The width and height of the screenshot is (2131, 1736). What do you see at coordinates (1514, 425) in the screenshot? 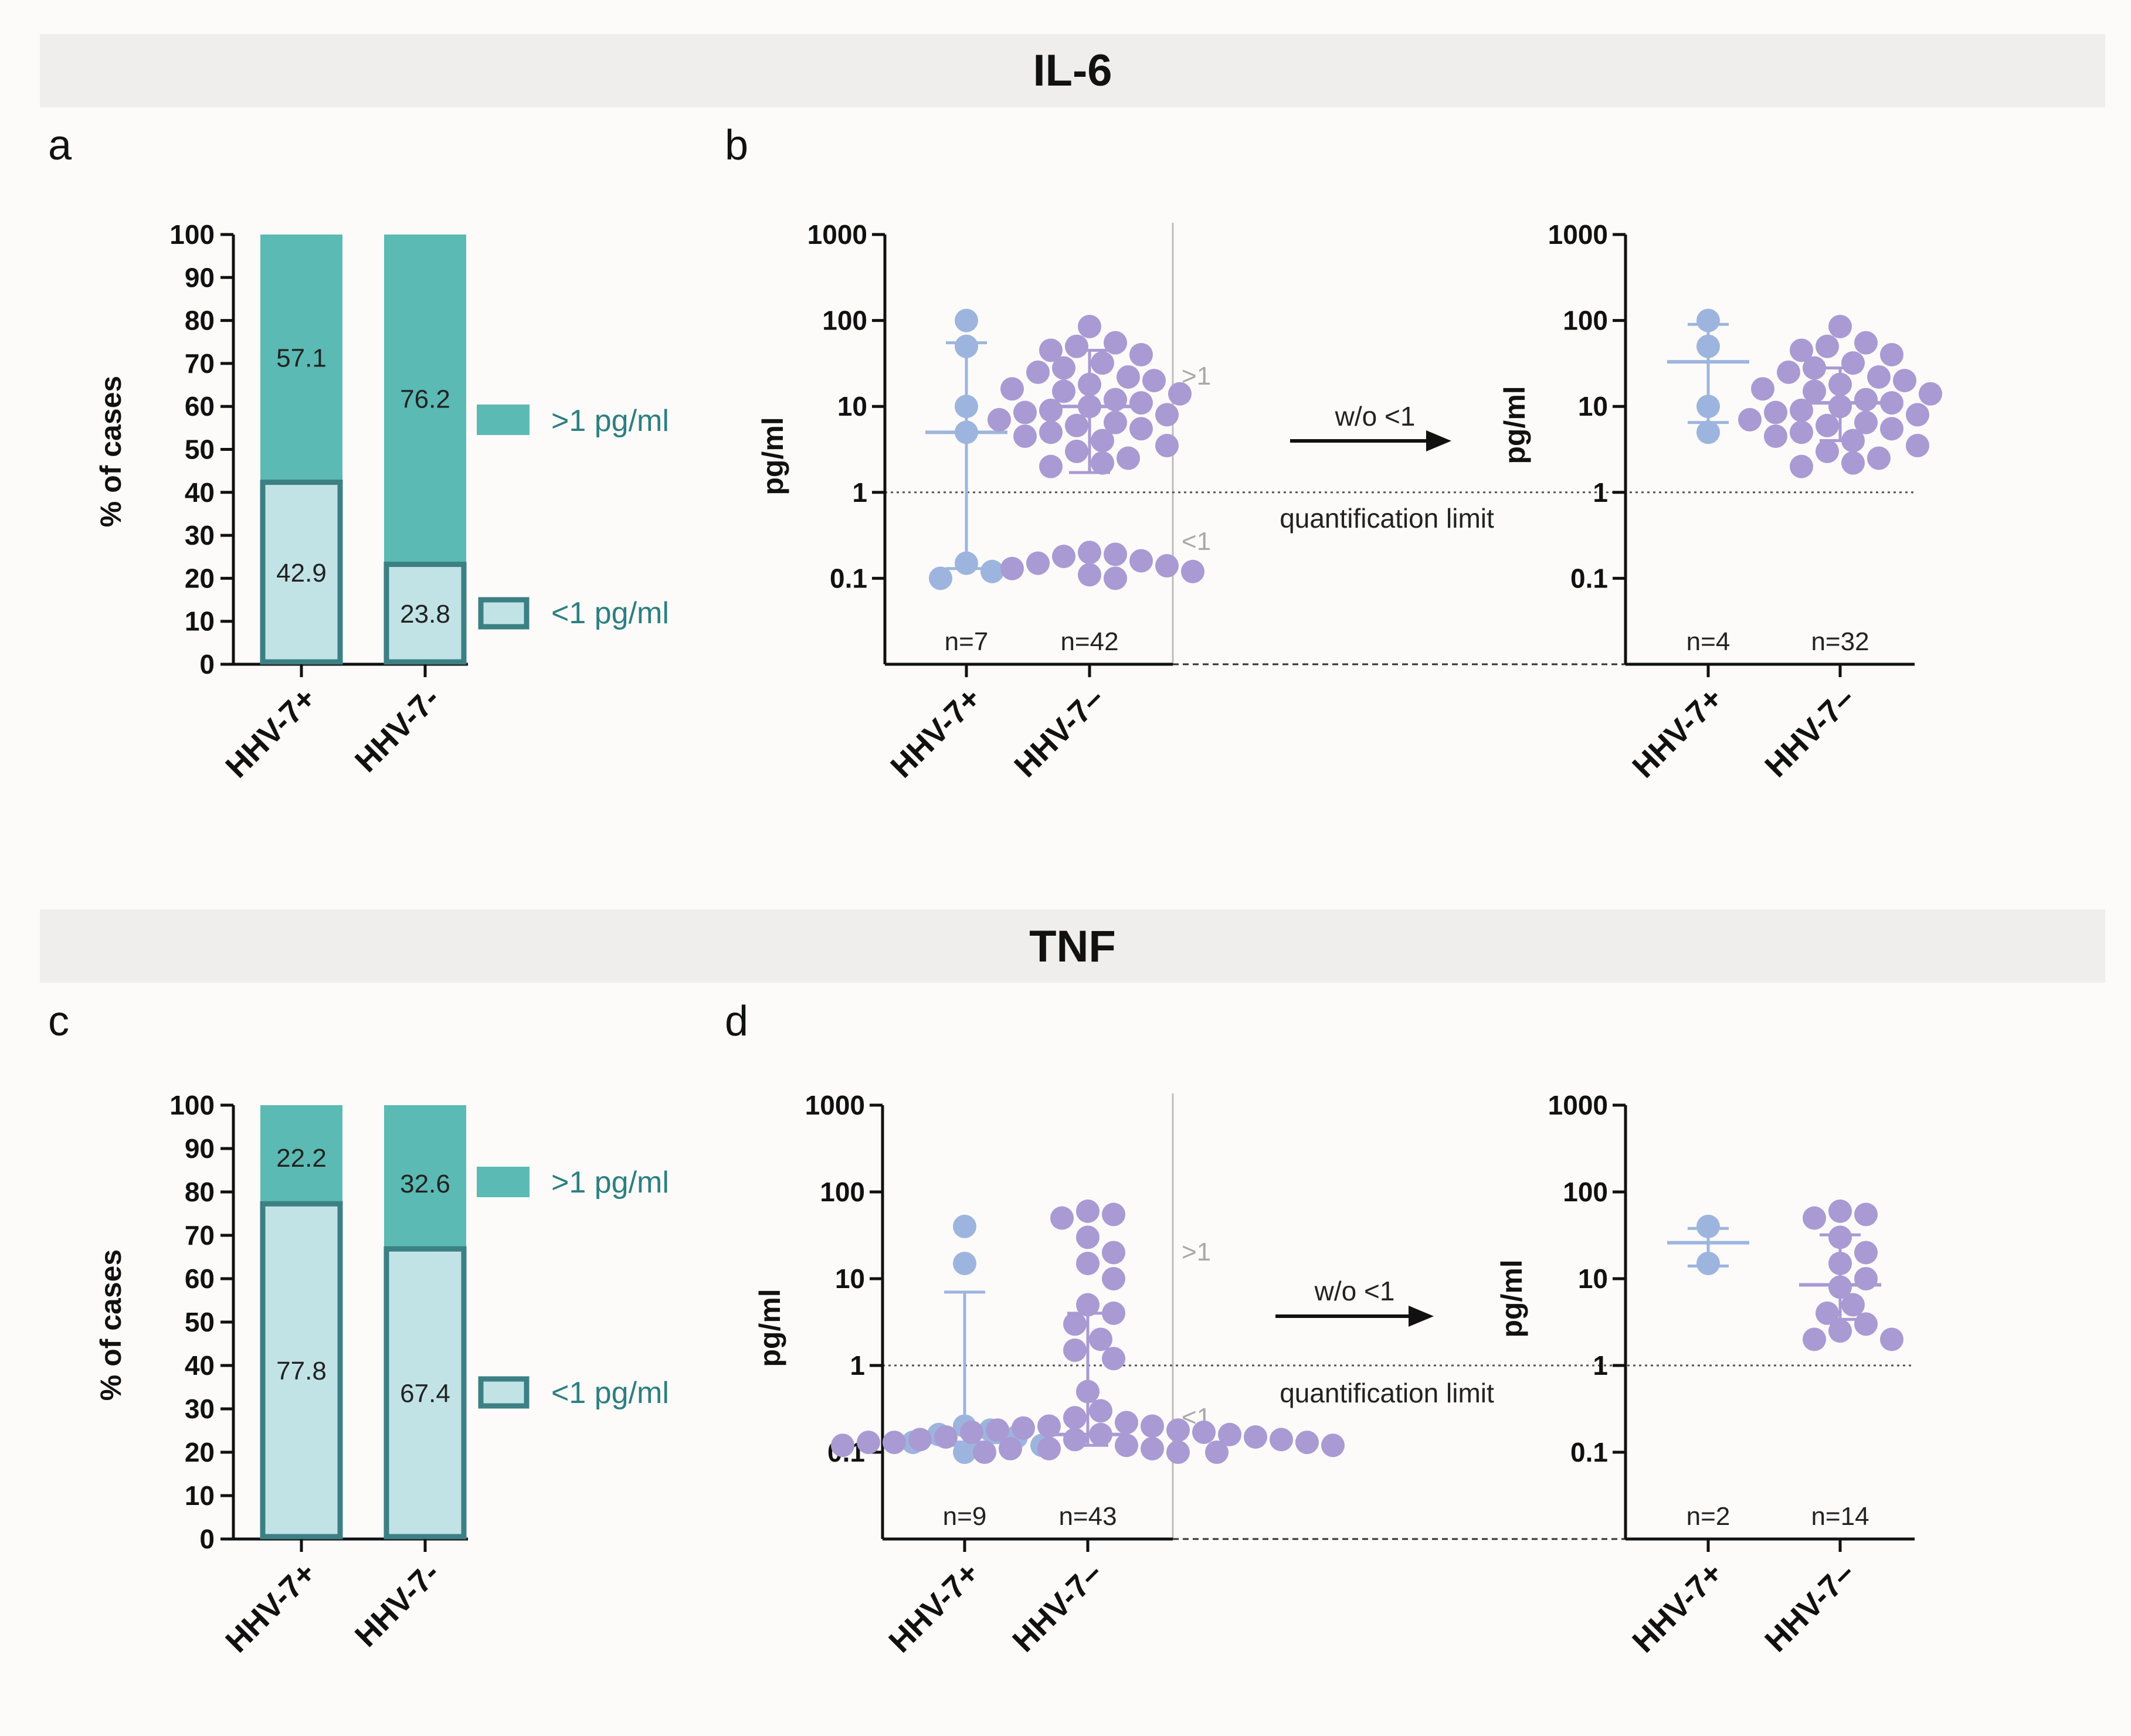
I see `panel-b-right-y-axis-label: pg/ml` at bounding box center [1514, 425].